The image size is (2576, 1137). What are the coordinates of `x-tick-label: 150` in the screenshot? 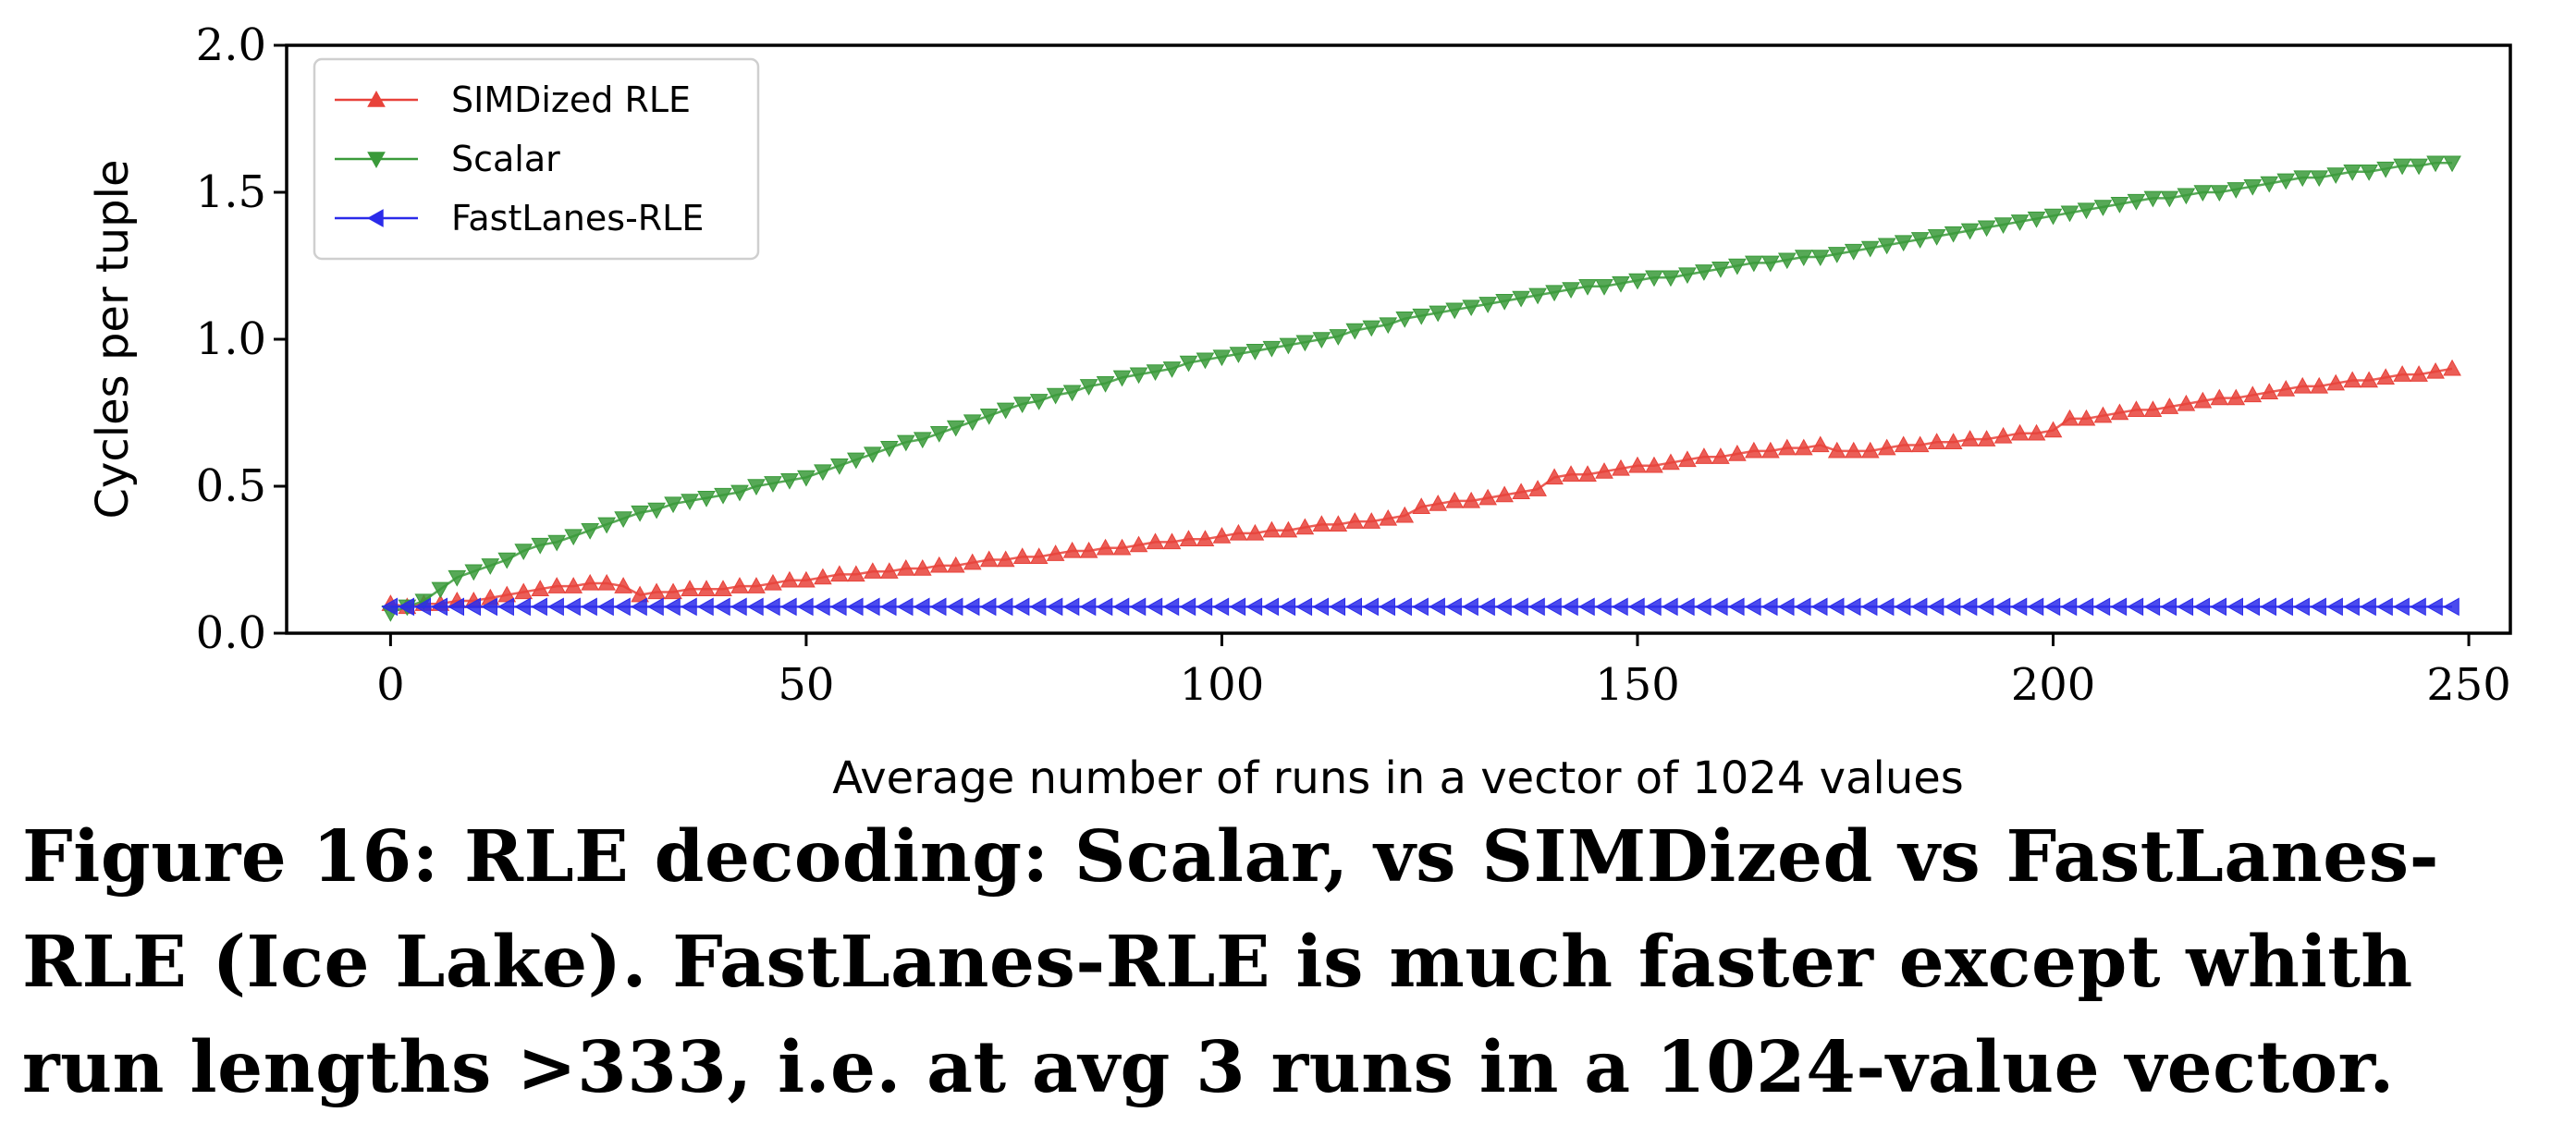 It's located at (1637, 685).